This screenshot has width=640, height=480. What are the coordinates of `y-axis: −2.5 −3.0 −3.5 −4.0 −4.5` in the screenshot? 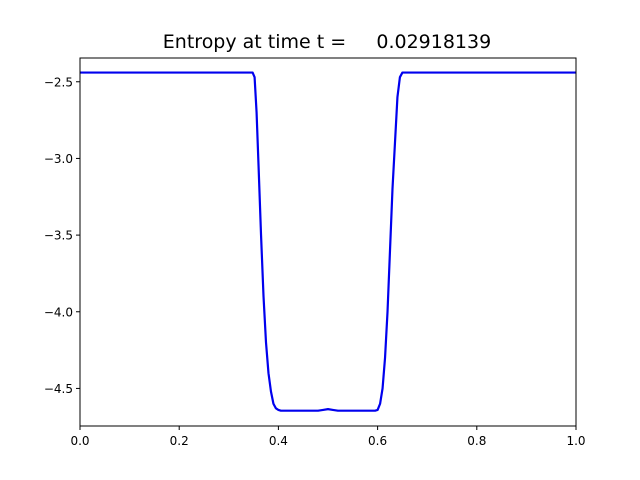 It's located at (62, 235).